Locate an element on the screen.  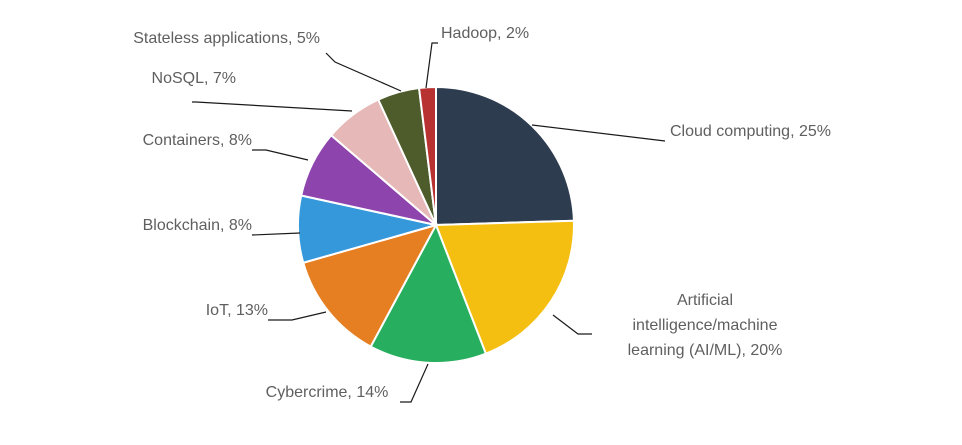
slice-label-cloud-computing: Cloud computing, 25% is located at coordinates (750, 131).